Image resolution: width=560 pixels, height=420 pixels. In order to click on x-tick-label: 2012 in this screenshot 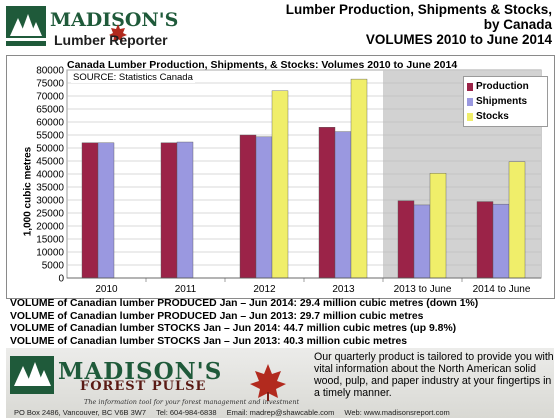, I will do `click(264, 289)`.